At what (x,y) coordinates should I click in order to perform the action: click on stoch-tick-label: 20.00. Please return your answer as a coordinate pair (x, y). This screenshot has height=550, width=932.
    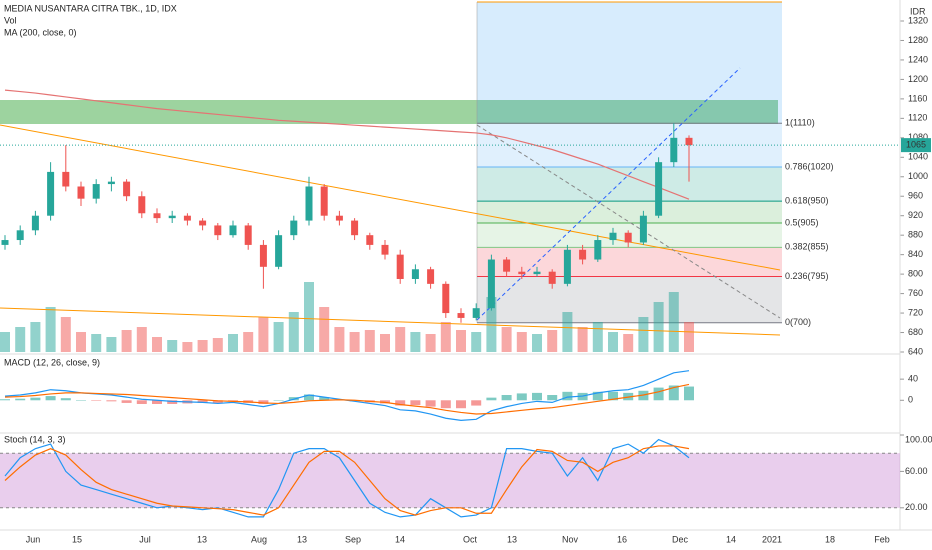
    Looking at the image, I should click on (916, 507).